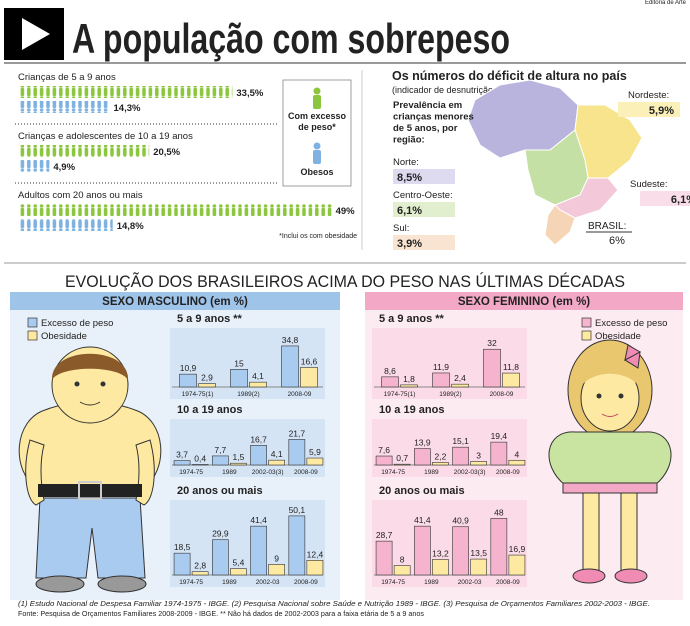 Image resolution: width=690 pixels, height=626 pixels. Describe the element at coordinates (409, 178) in the screenshot. I see `region-value: 8,5%` at that location.